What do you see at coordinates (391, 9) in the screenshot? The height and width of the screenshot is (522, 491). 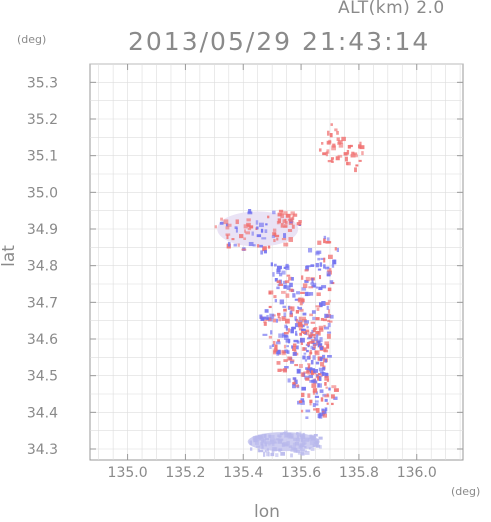 I see `altitude-label: ALT(km) 2.0` at bounding box center [391, 9].